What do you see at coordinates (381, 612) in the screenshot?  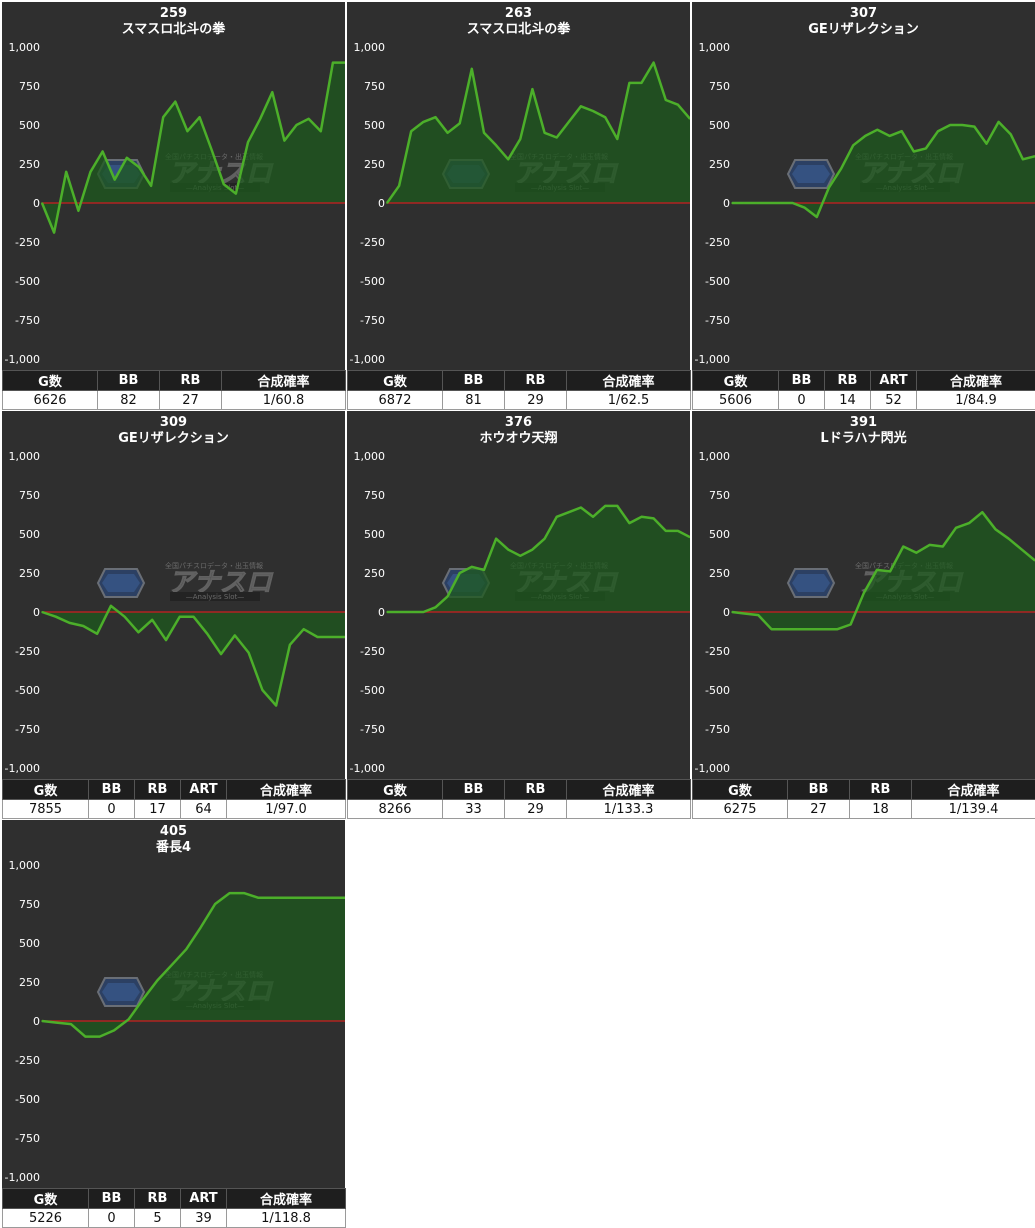 I see `y-tick-label: 0` at bounding box center [381, 612].